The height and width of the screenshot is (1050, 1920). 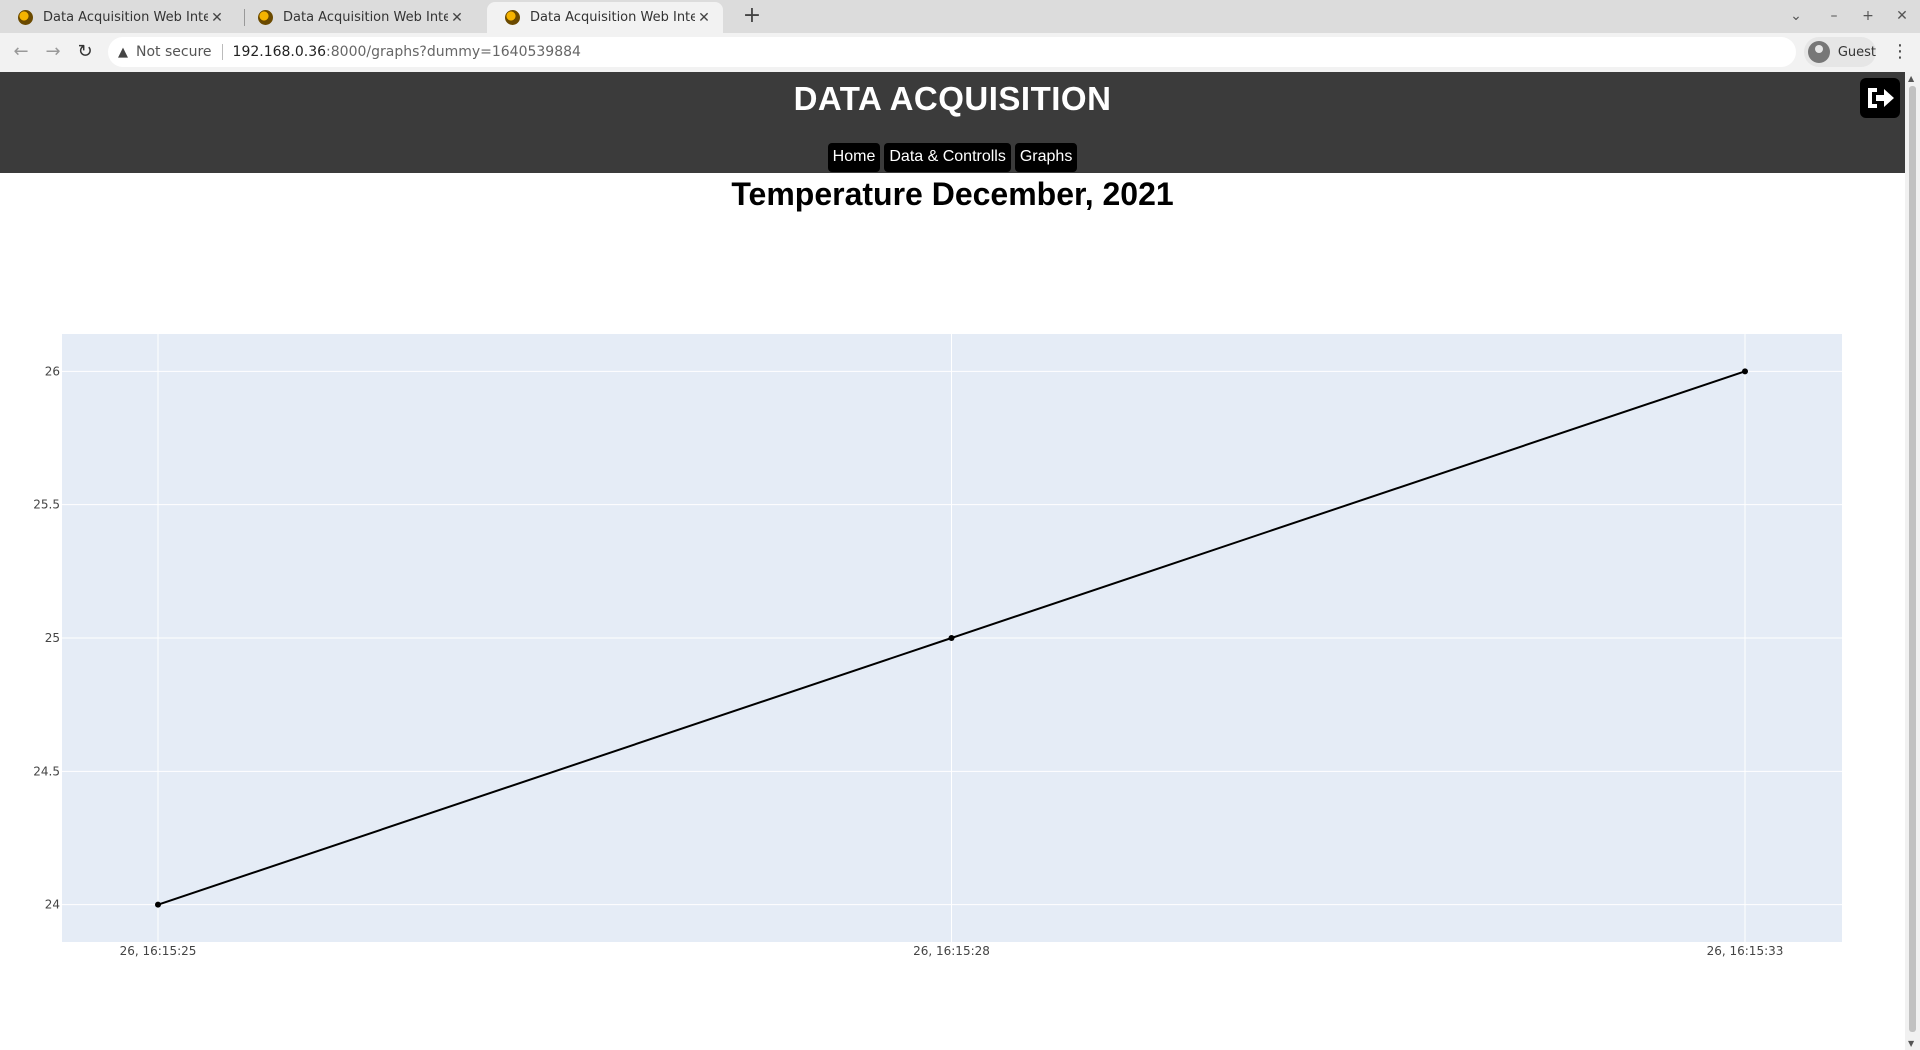 I want to click on y-tick-label: 24.5, so click(x=46, y=771).